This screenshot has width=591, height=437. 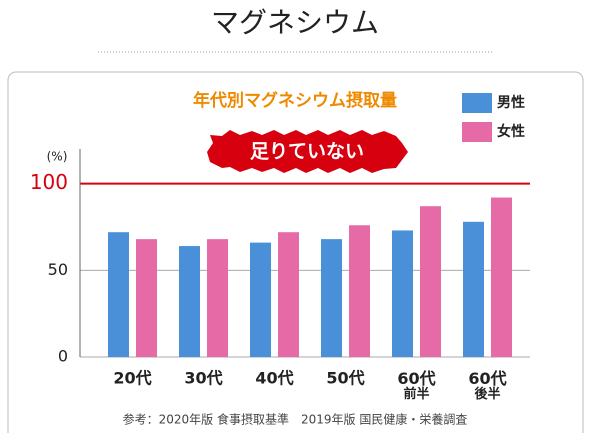 What do you see at coordinates (57, 157) in the screenshot?
I see `y-axis-label: (%)` at bounding box center [57, 157].